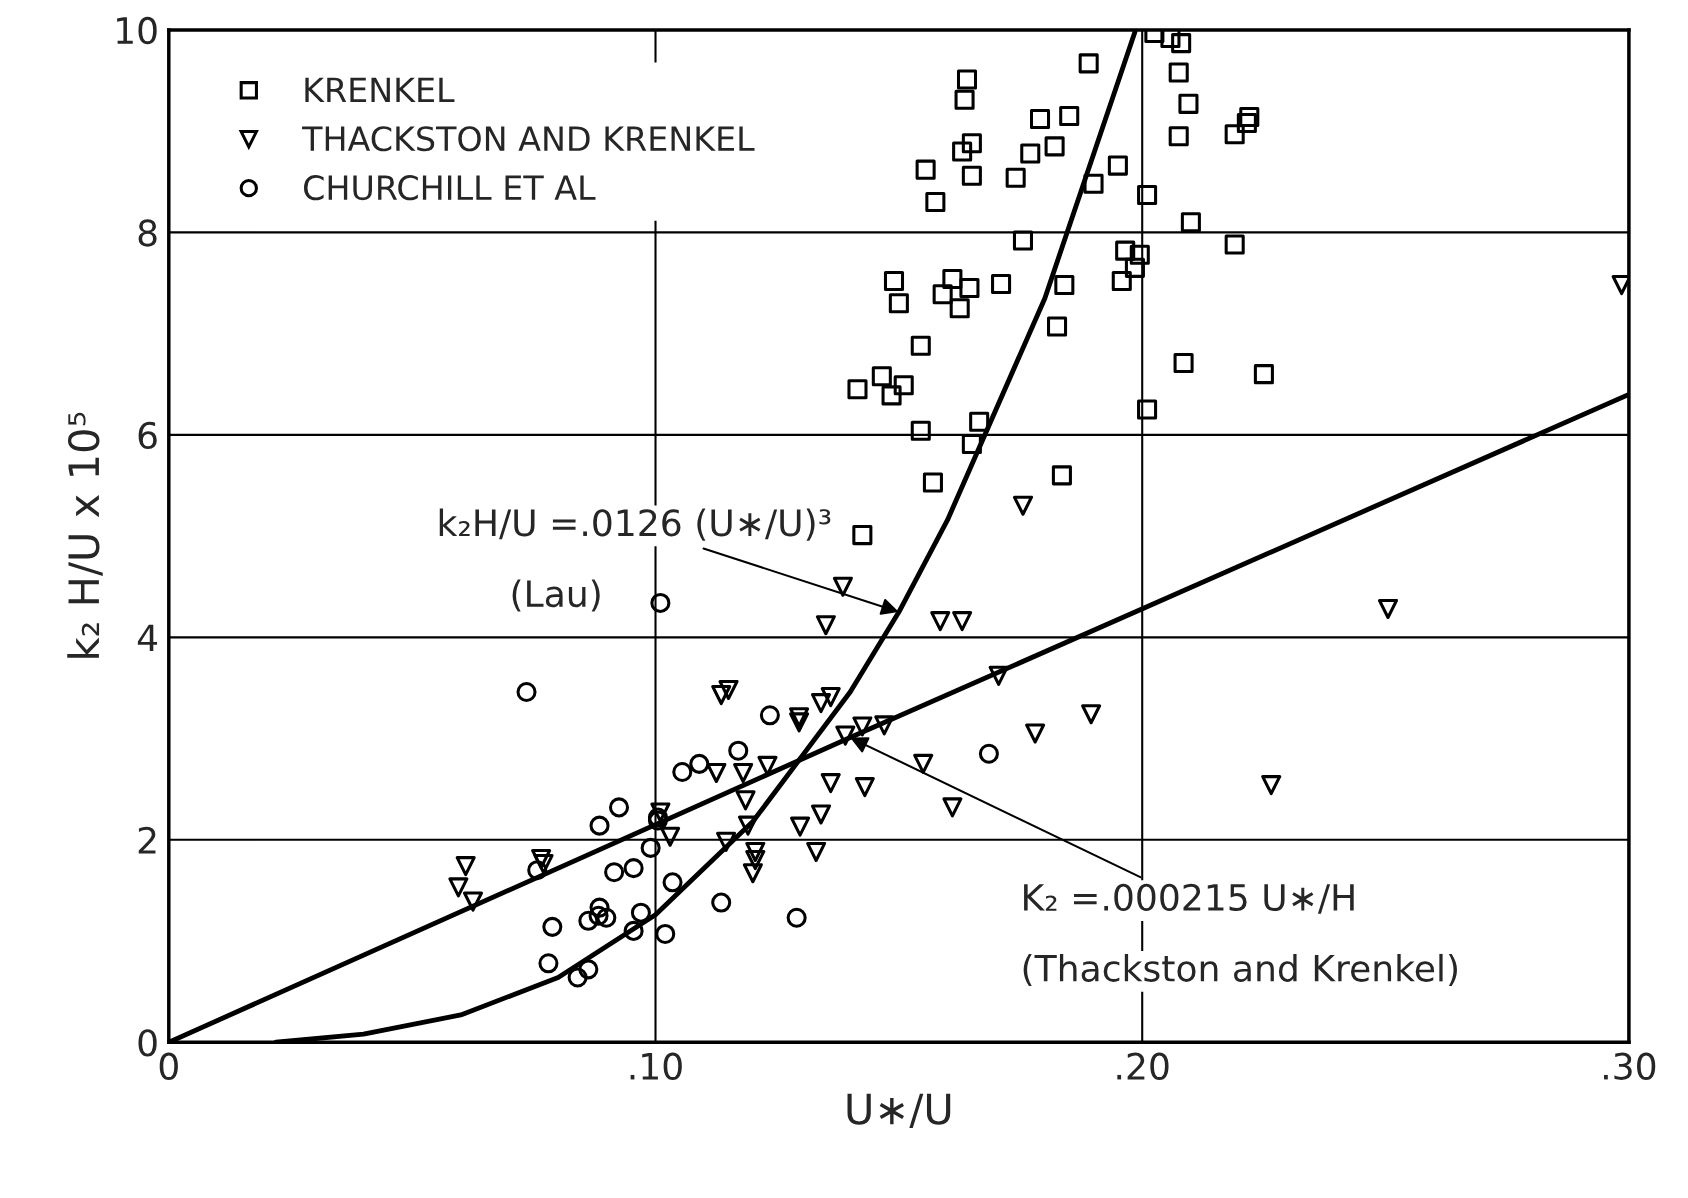  I want to click on y-tick-label: 8, so click(147, 233).